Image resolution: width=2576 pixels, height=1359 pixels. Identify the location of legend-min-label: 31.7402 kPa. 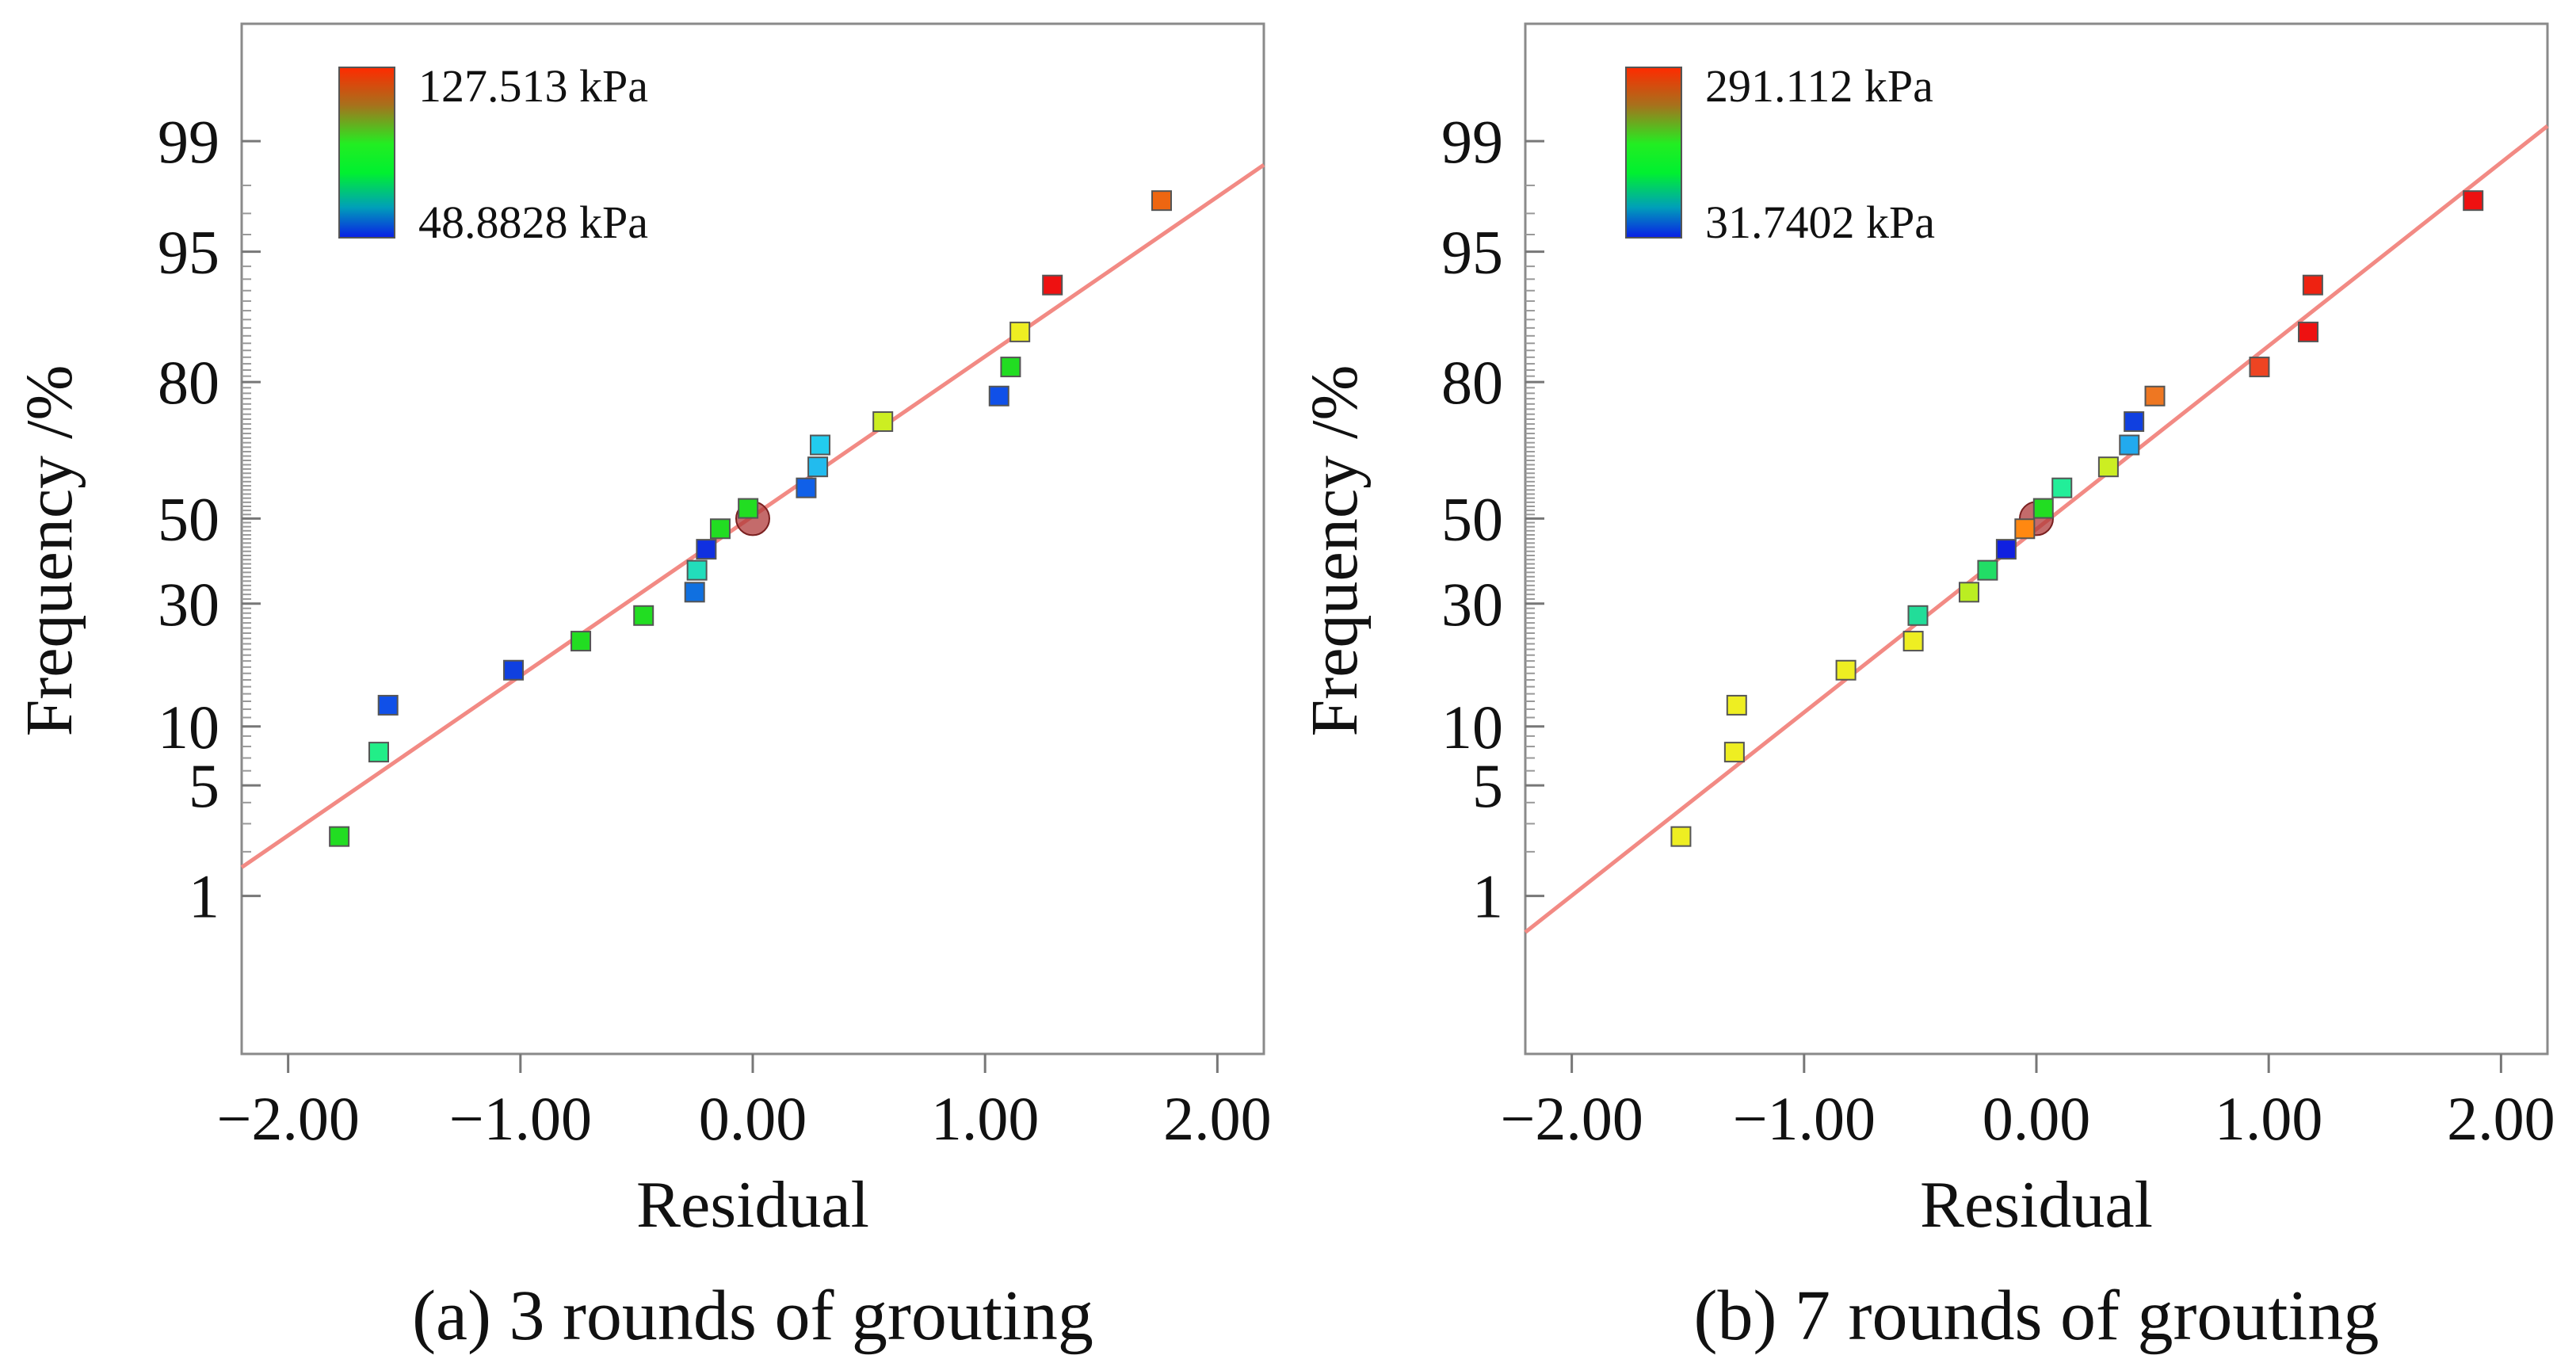
(1820, 223).